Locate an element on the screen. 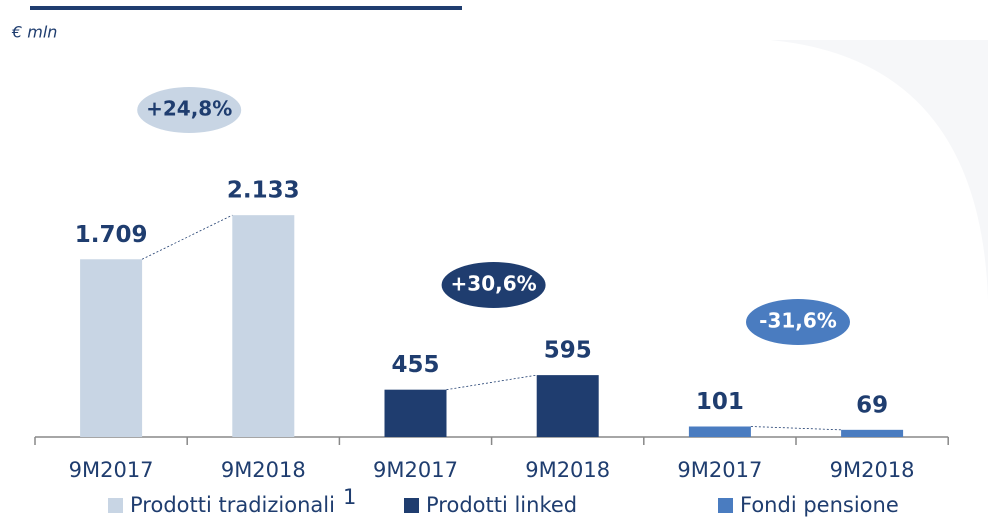 The width and height of the screenshot is (988, 520). change-label: +30,6% is located at coordinates (494, 284).